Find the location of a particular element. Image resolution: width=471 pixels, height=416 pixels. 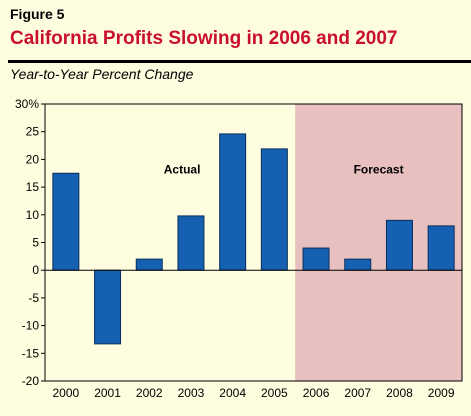

y-tick-label: 0 is located at coordinates (35, 270).